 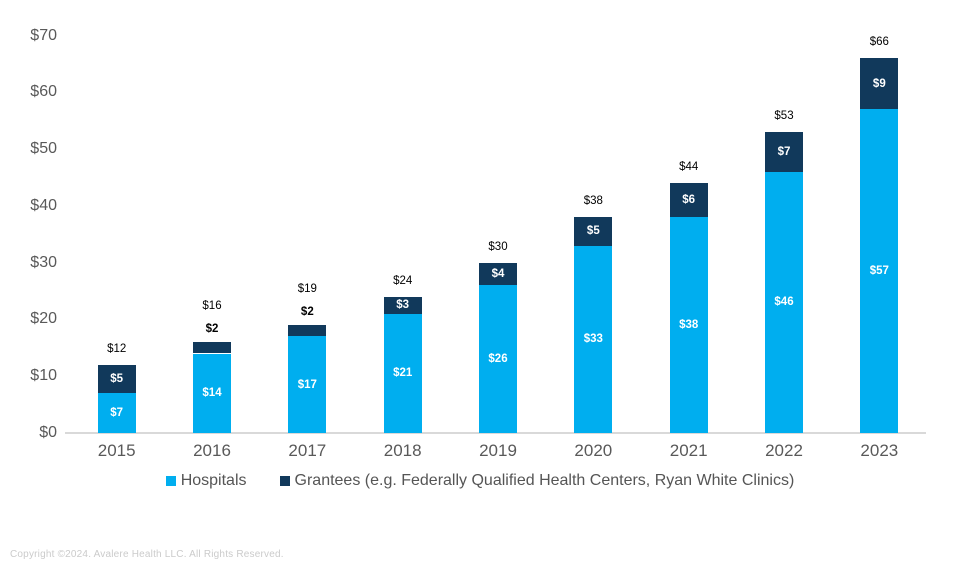 What do you see at coordinates (212, 450) in the screenshot?
I see `x-axis-label-2016: 2016` at bounding box center [212, 450].